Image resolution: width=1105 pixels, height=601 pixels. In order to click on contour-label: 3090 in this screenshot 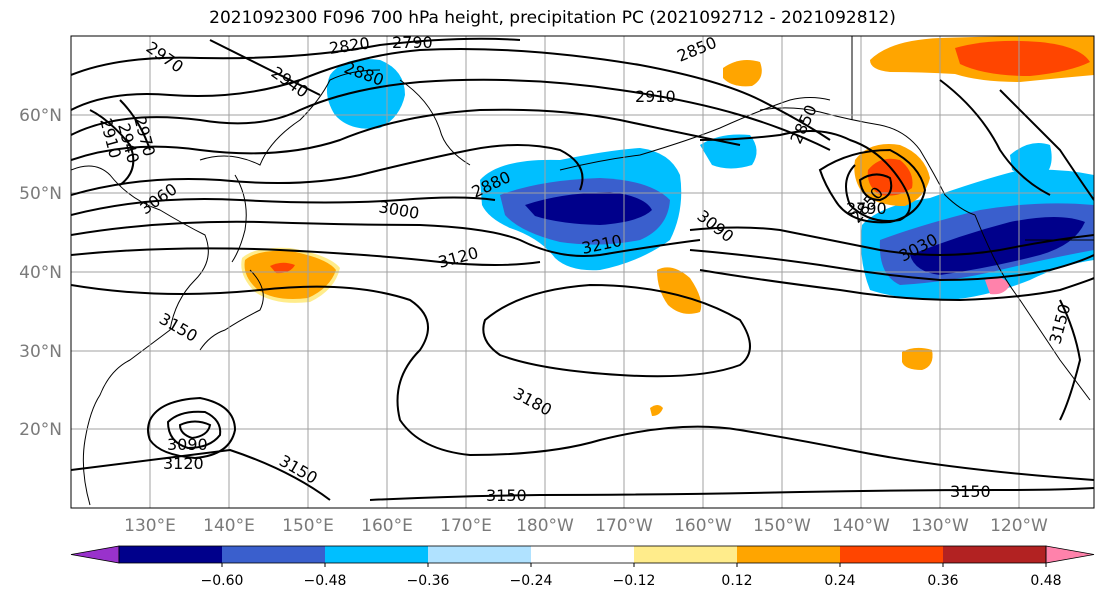, I will do `click(187, 444)`.